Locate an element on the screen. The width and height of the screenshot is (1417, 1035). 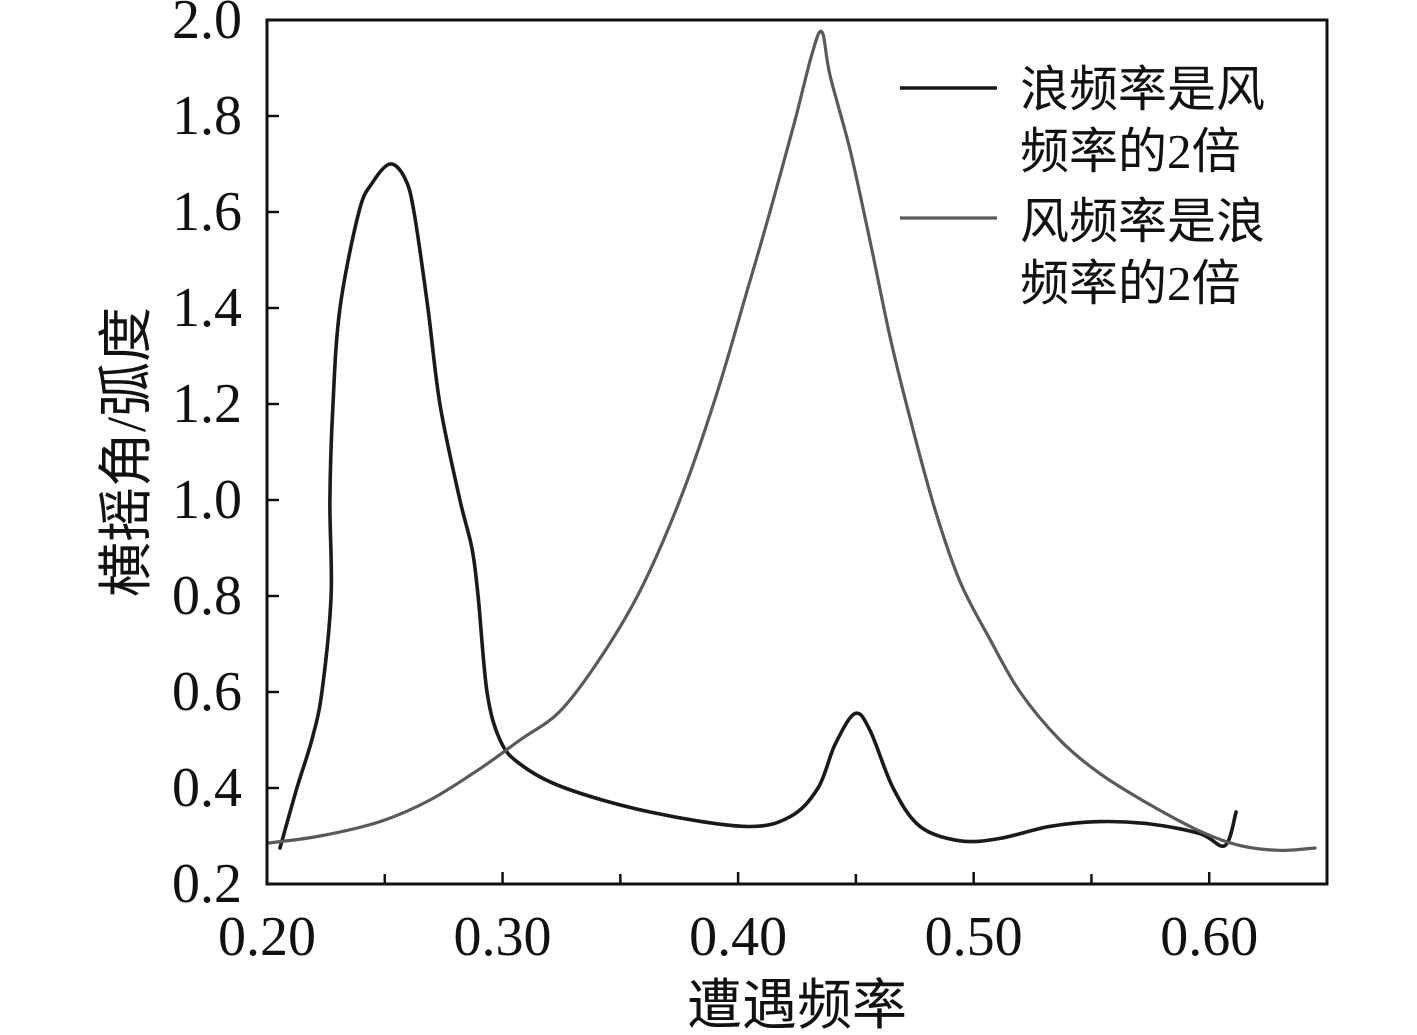
y-tick-label: 1.6 is located at coordinates (207, 212).